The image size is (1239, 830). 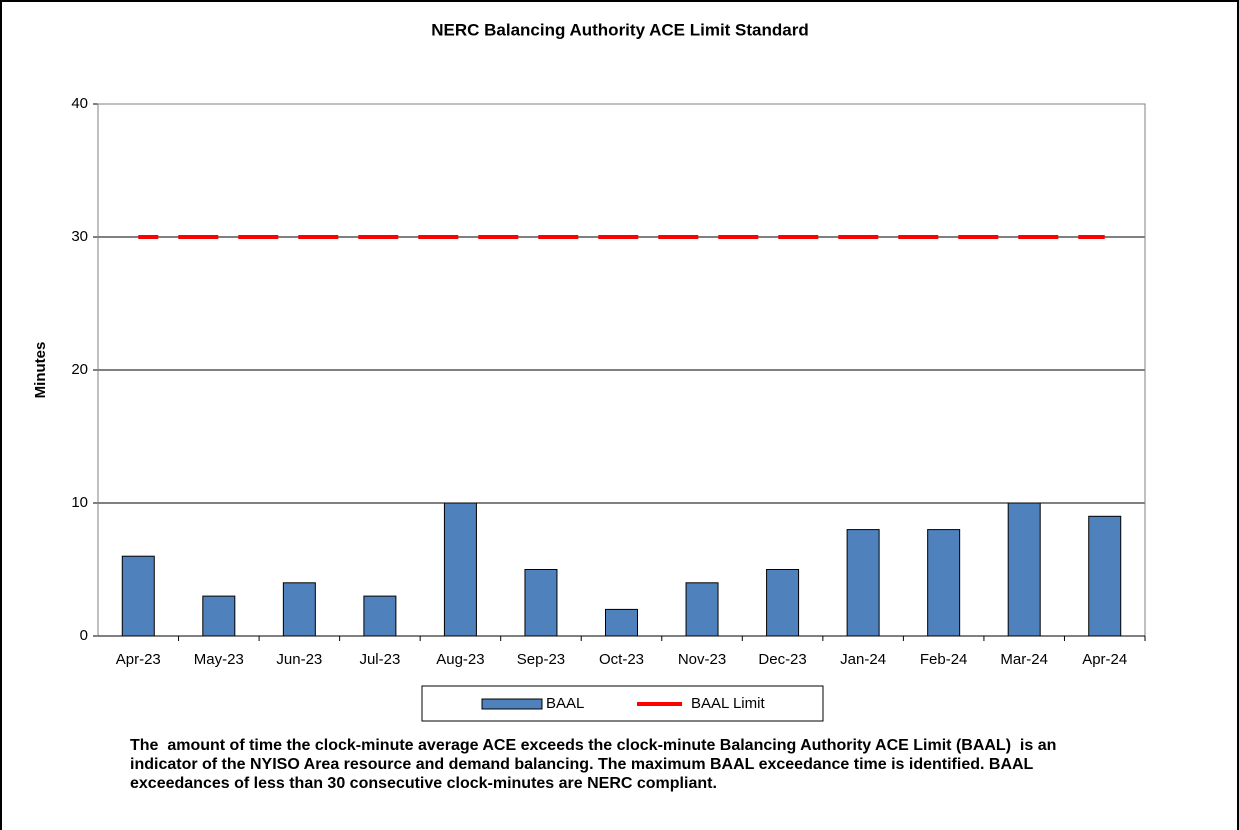 I want to click on x-tick-label: Jan-24, so click(x=863, y=659).